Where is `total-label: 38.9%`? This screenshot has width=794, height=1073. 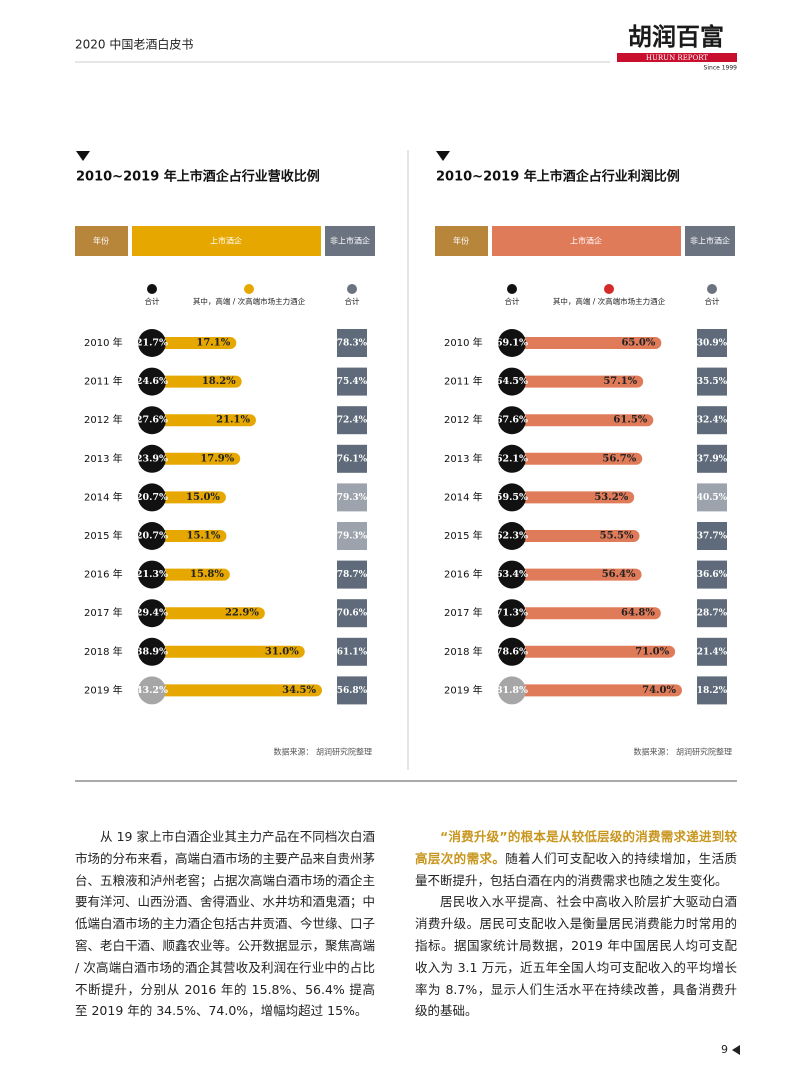
total-label: 38.9% is located at coordinates (152, 651).